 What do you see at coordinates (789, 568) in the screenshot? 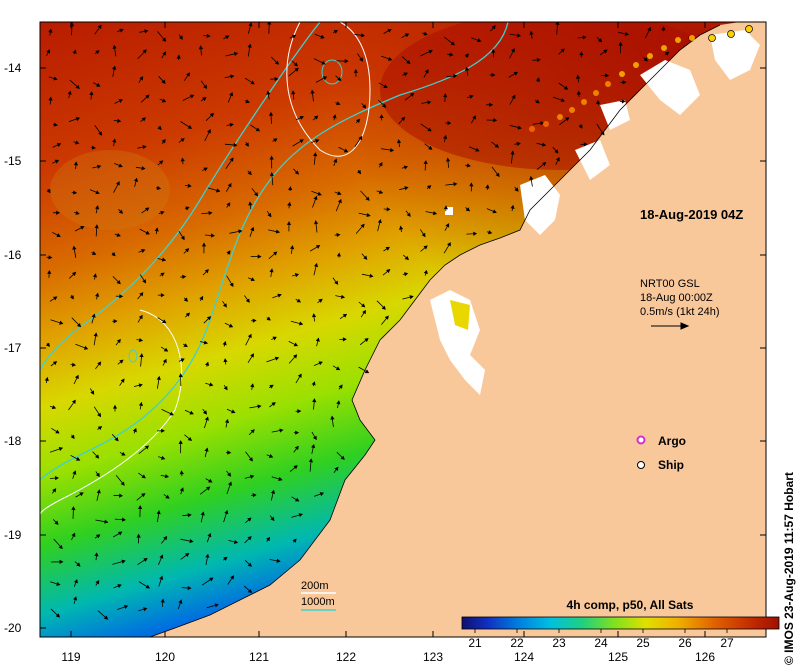
I see `credit-label: © IMOS 23-Aug-2019 11:57 Hobart` at bounding box center [789, 568].